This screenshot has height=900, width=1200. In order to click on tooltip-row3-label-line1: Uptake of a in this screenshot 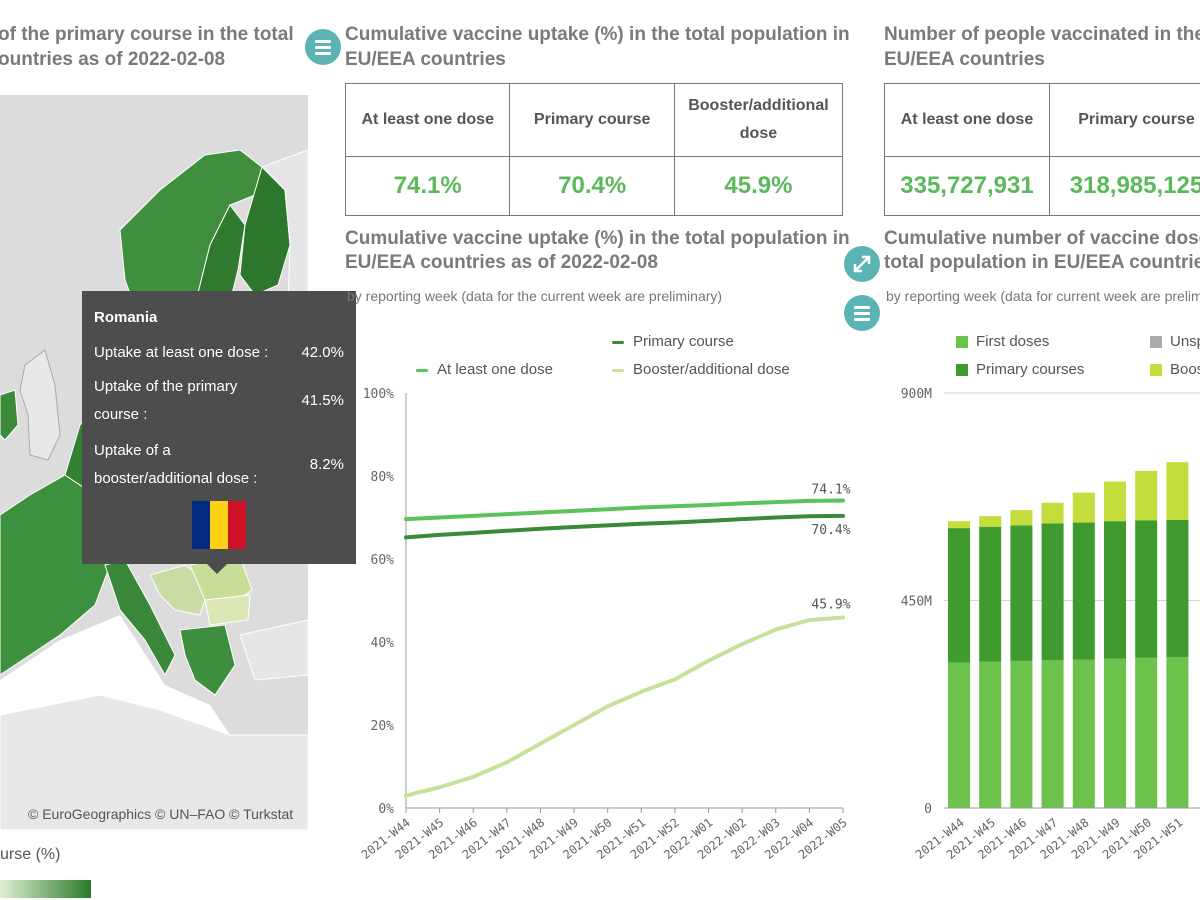, I will do `click(132, 450)`.